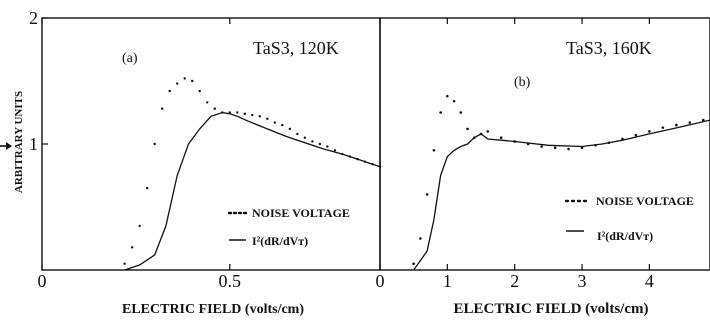 The width and height of the screenshot is (710, 321). Describe the element at coordinates (280, 241) in the screenshot. I see `panel-a-legend-derivative-label: I²(dR/dVᴛ)` at that location.